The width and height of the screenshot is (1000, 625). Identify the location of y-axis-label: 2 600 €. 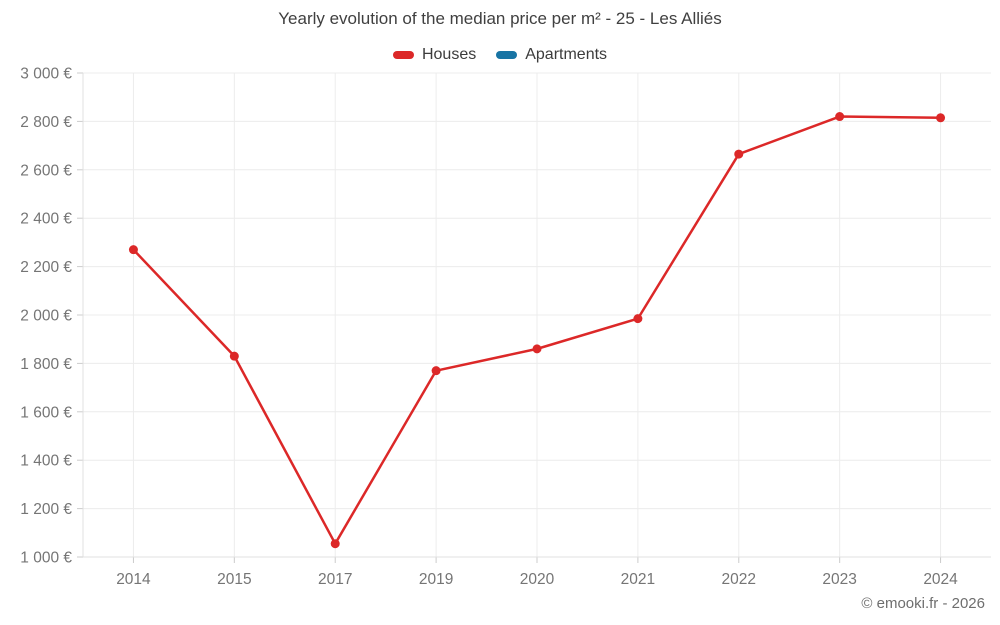
(46, 170).